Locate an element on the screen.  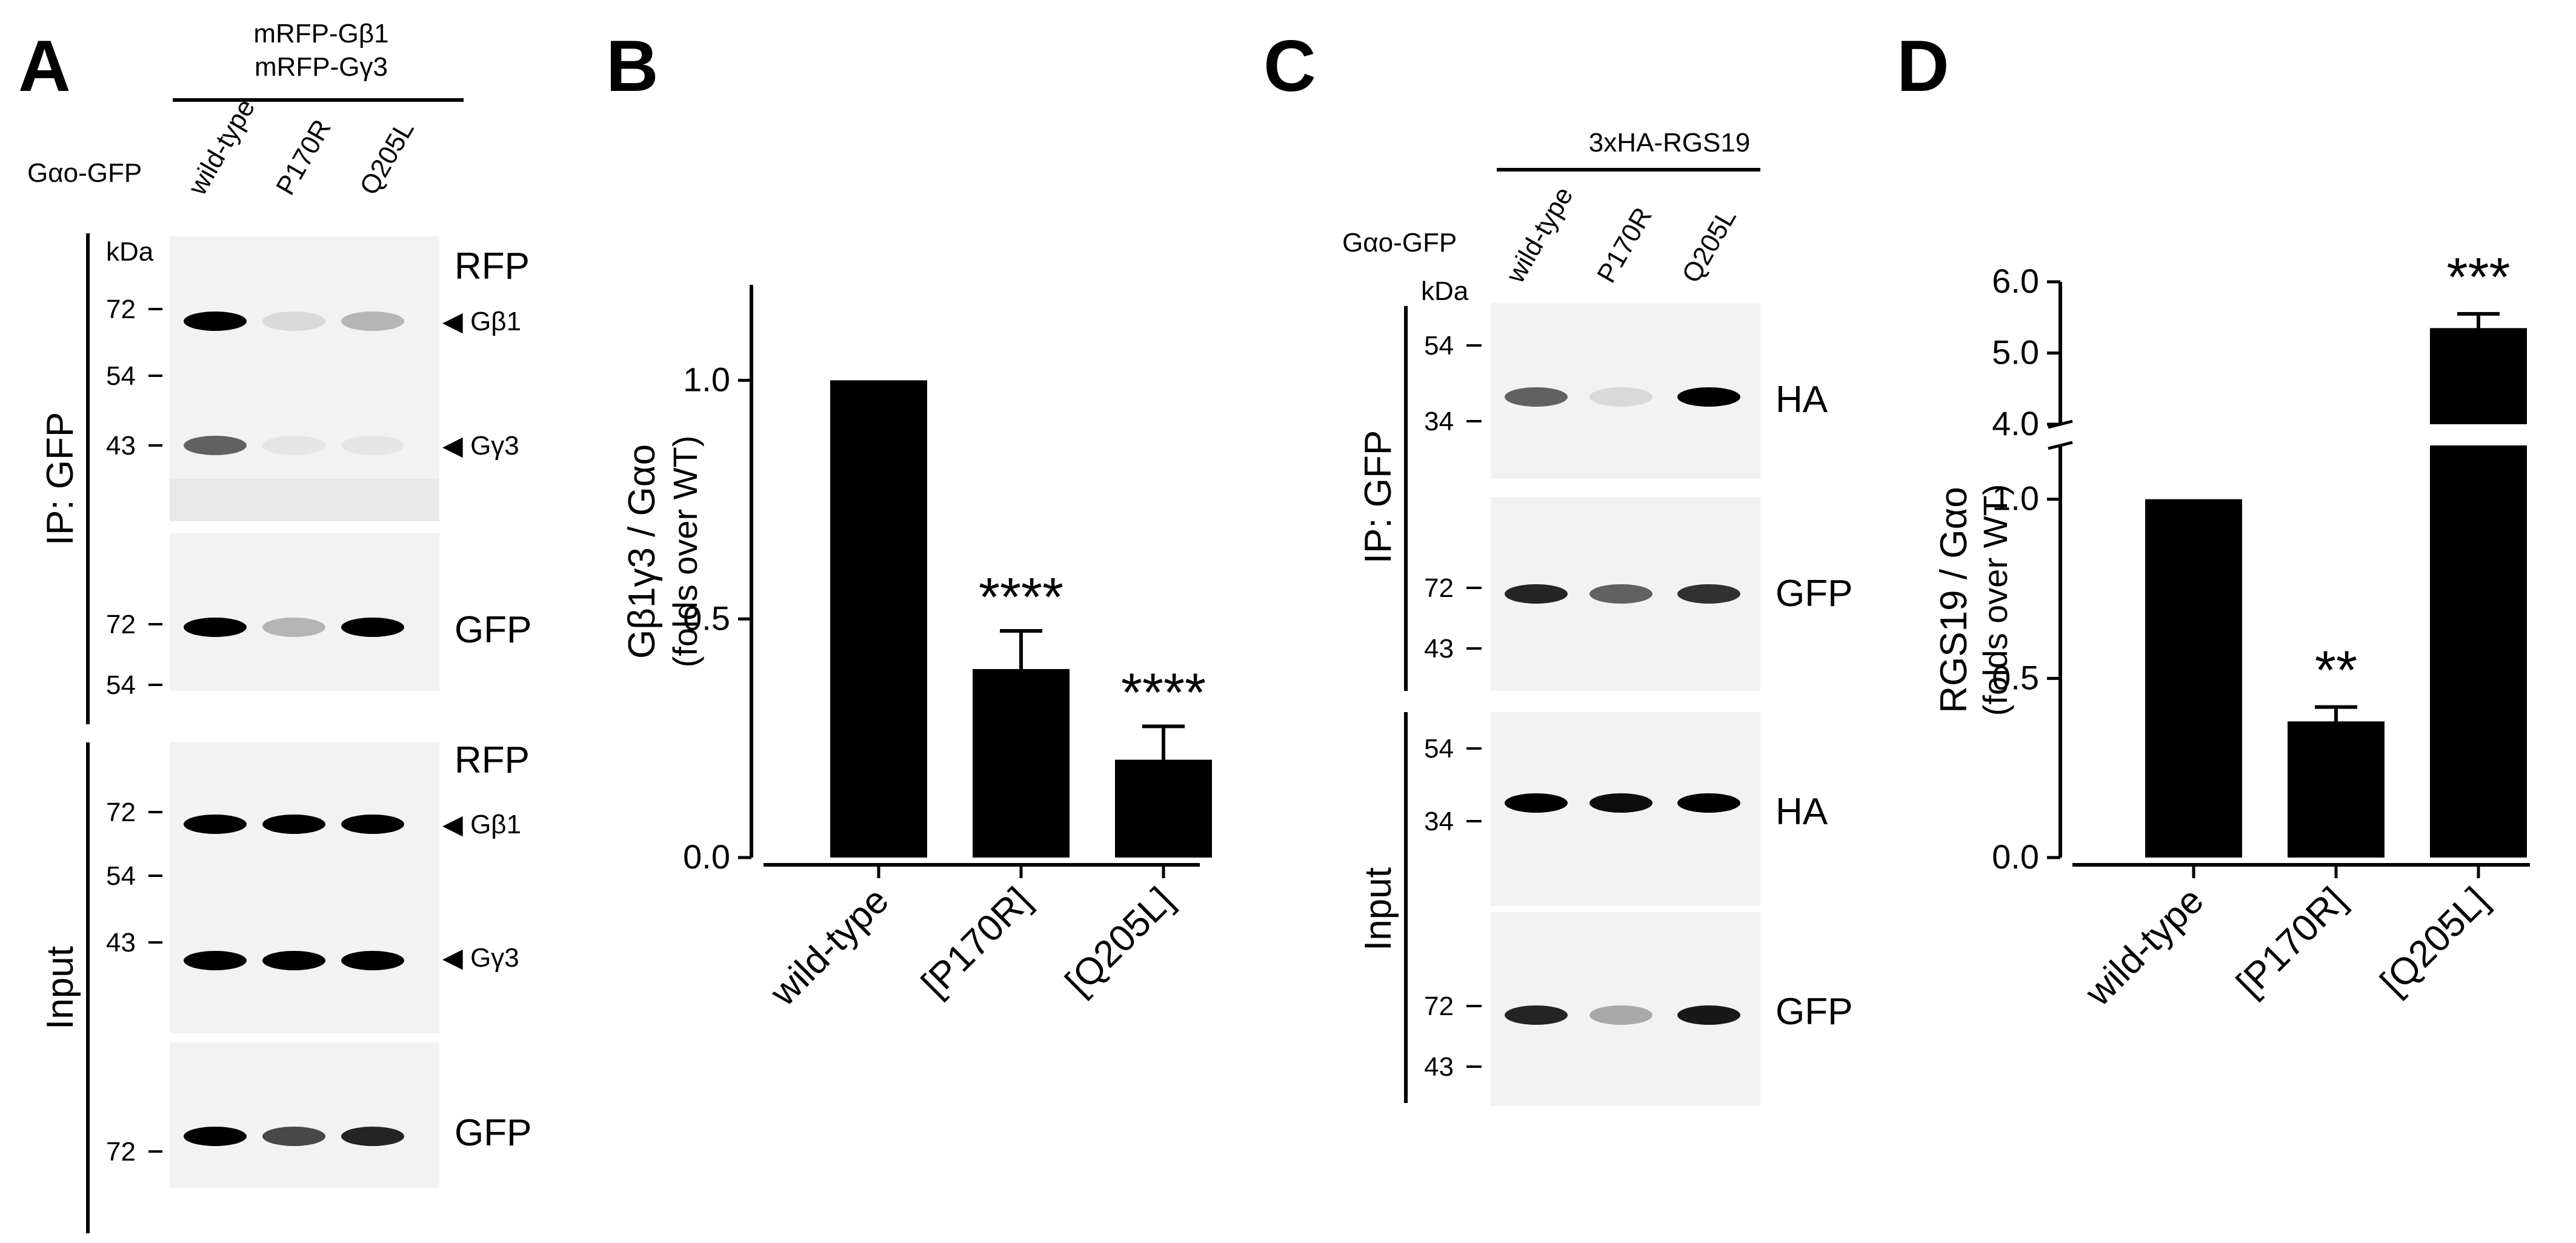
panel-c-blot4-m43: 43 is located at coordinates (1439, 1067).